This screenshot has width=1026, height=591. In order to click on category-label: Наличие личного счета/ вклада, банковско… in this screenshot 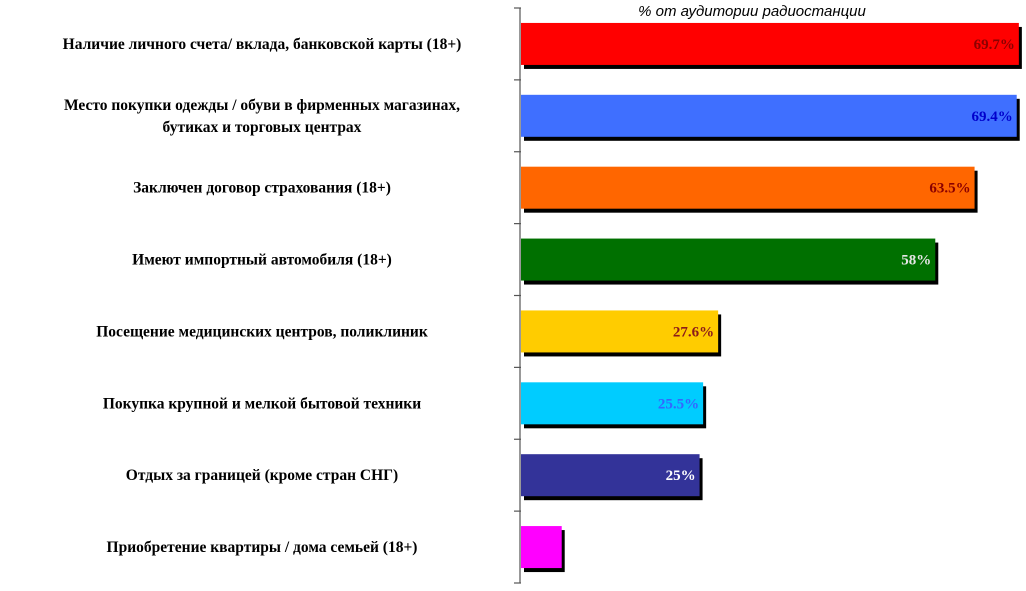, I will do `click(262, 44)`.